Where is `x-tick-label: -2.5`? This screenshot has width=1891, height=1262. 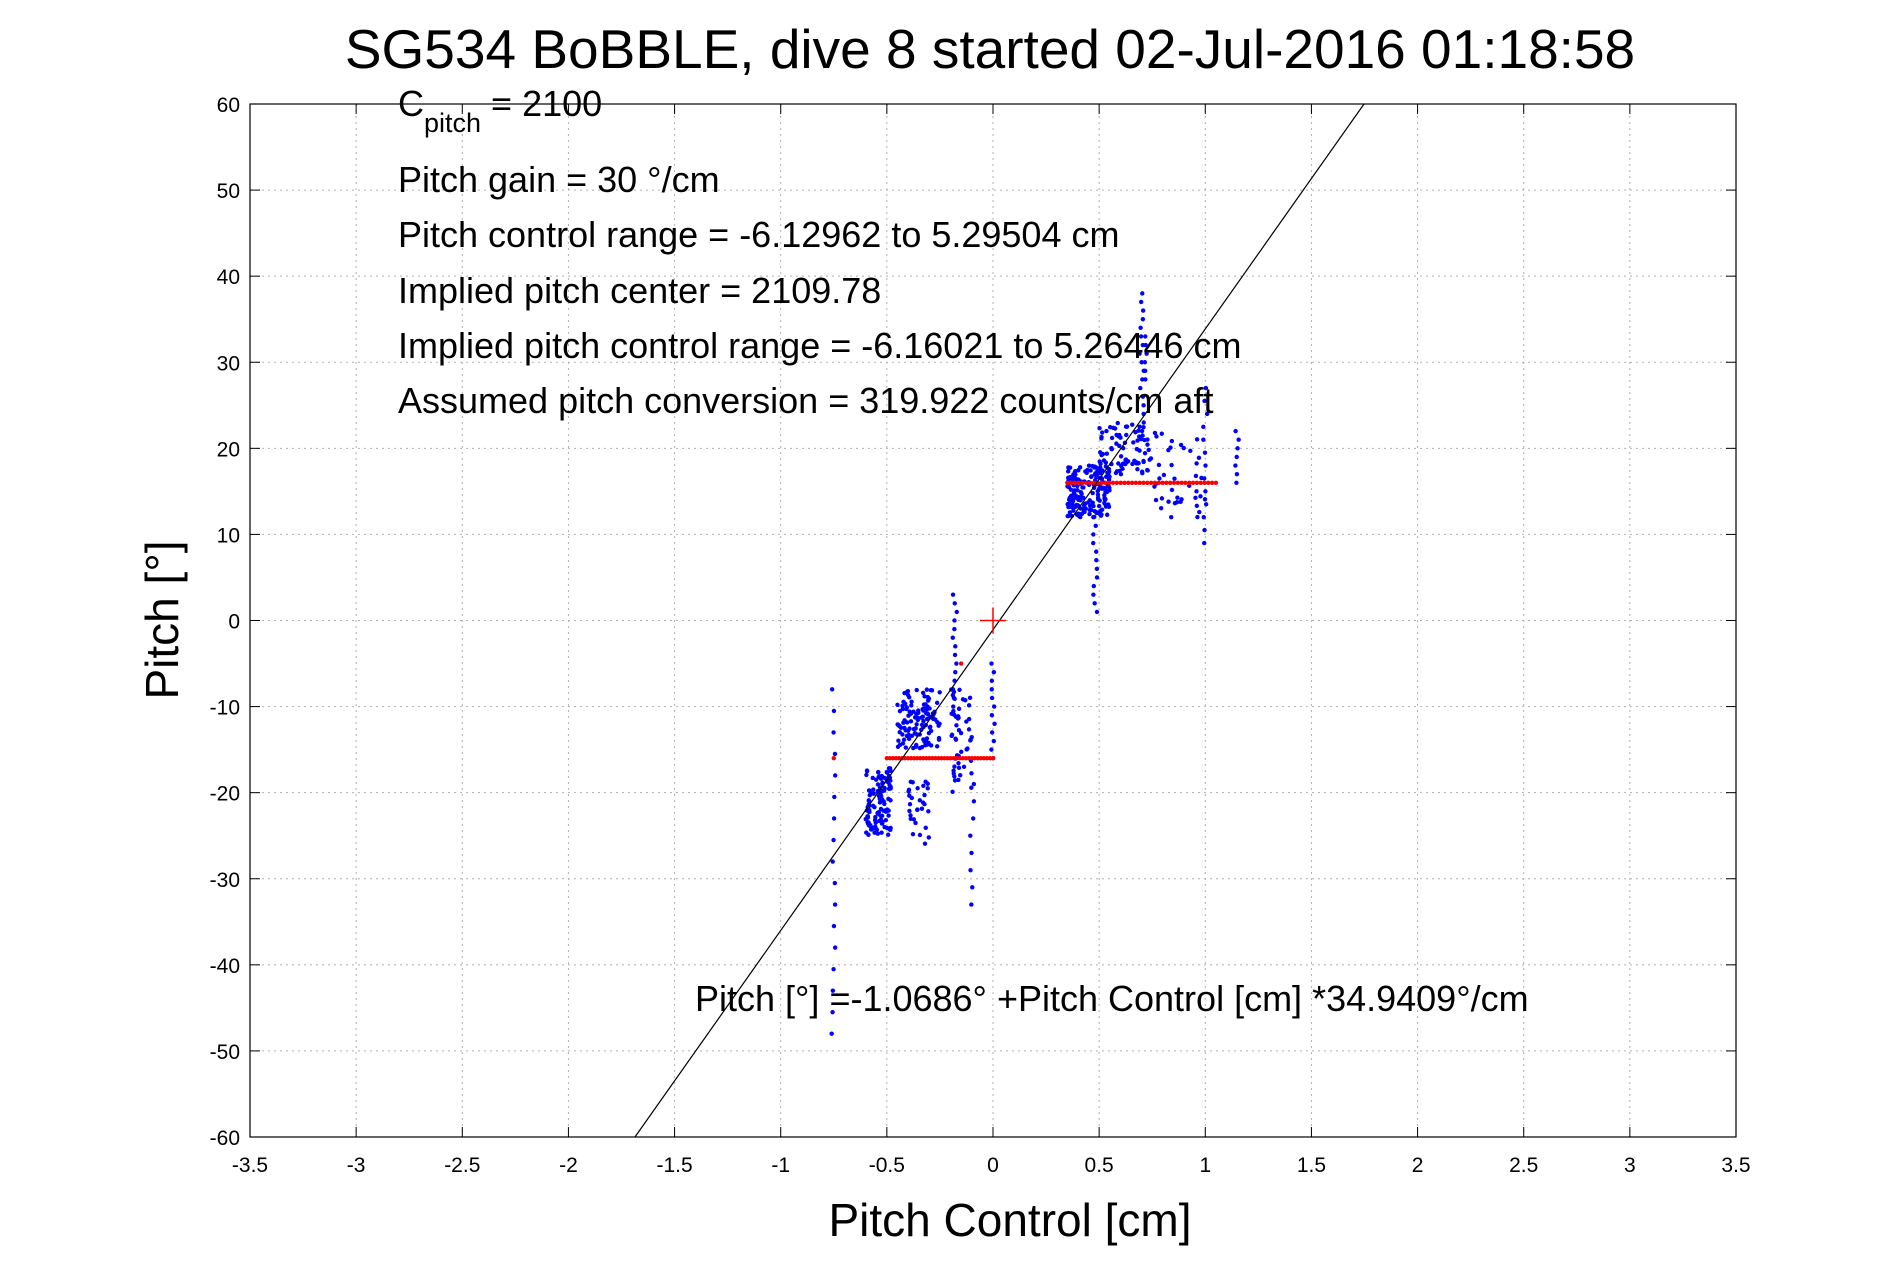
x-tick-label: -2.5 is located at coordinates (462, 1165).